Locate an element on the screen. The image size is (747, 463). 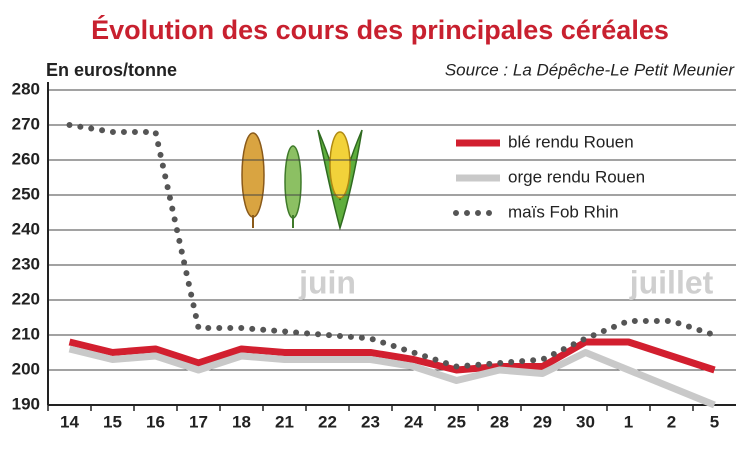
x-tick-label: 18 is located at coordinates (241, 421).